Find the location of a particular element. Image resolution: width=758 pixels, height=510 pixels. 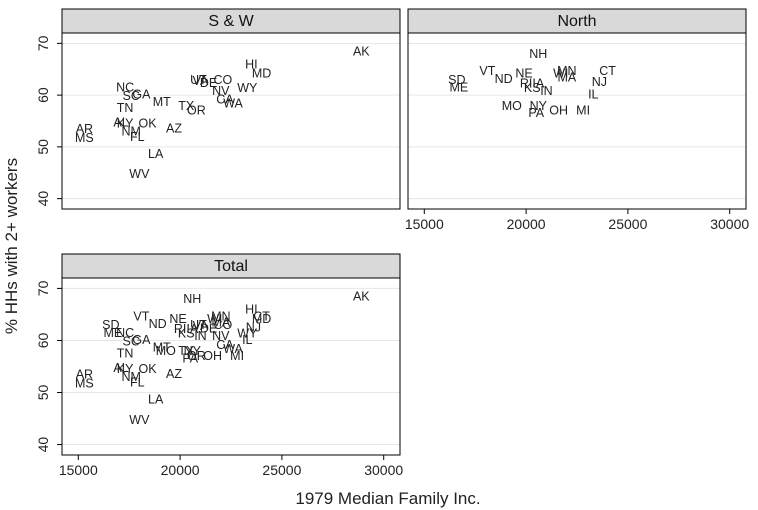

x-axis-label: 1979 Median Family Inc. is located at coordinates (387, 498).